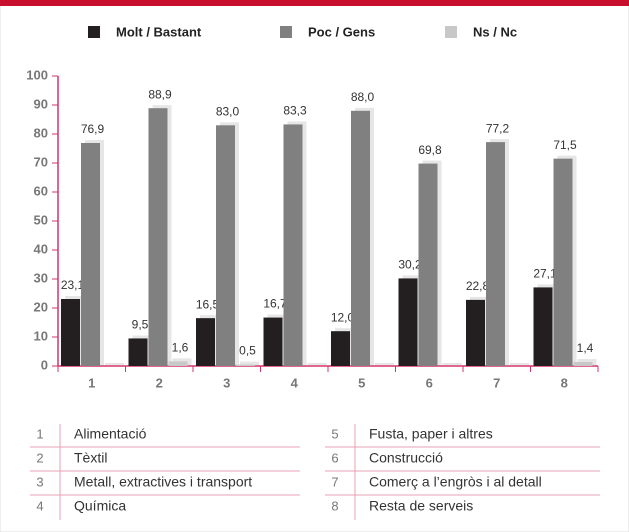 This screenshot has height=532, width=629. What do you see at coordinates (430, 150) in the screenshot?
I see `data-label: 69,8` at bounding box center [430, 150].